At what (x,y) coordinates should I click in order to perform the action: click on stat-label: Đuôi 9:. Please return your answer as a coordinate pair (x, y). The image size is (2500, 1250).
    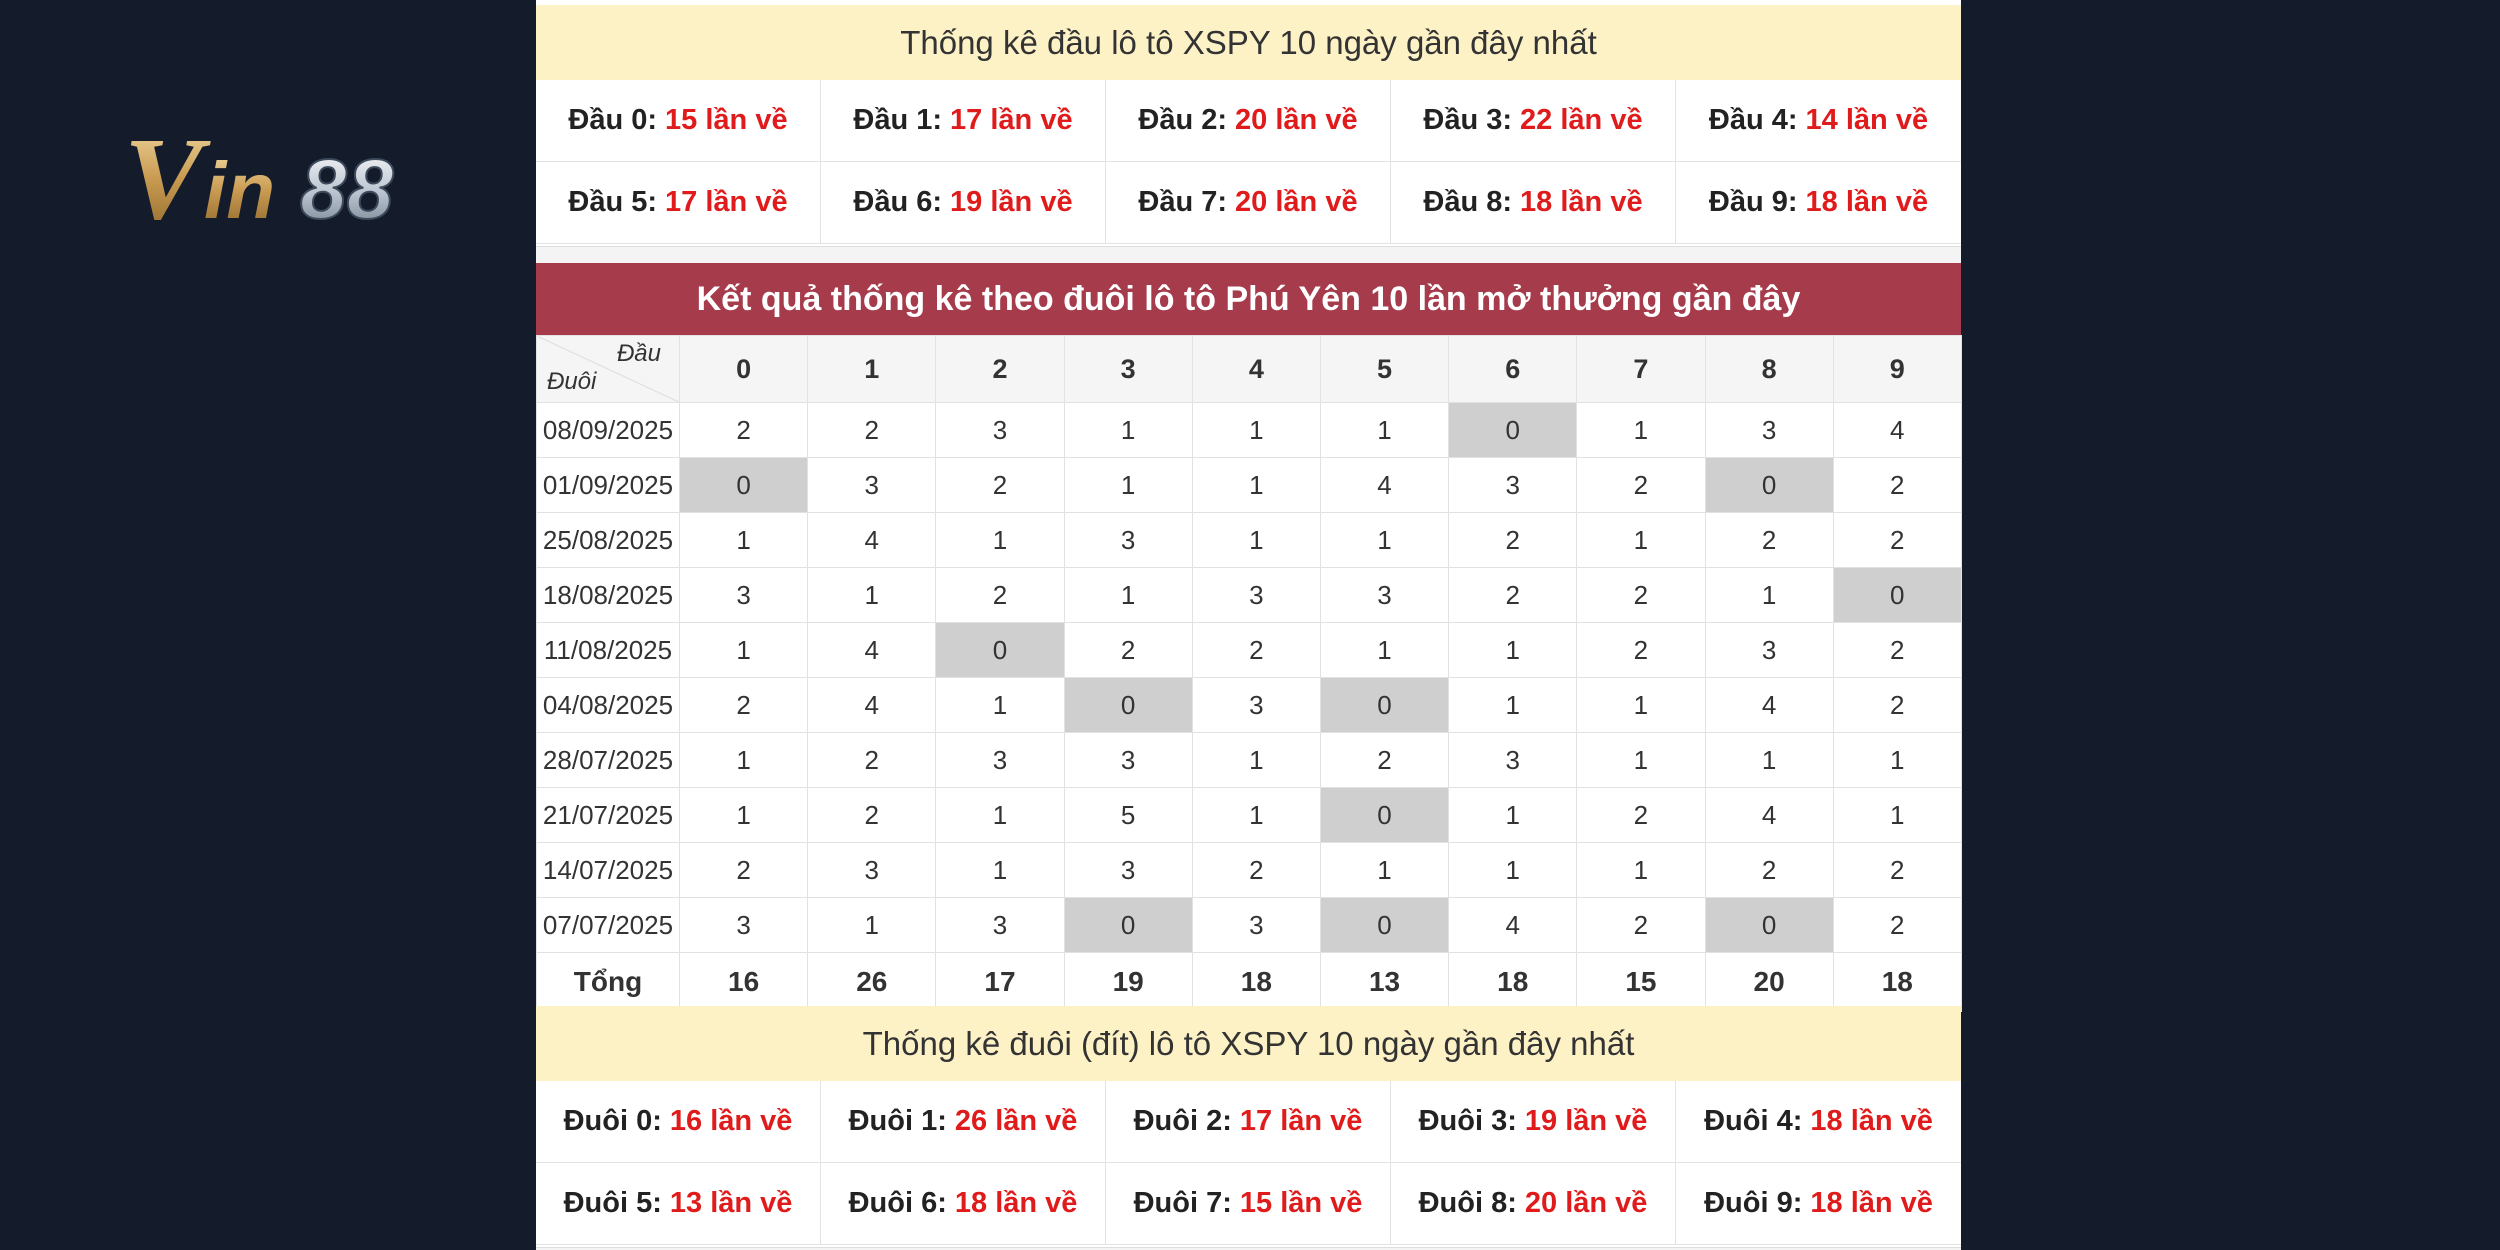
    Looking at the image, I should click on (1753, 1203).